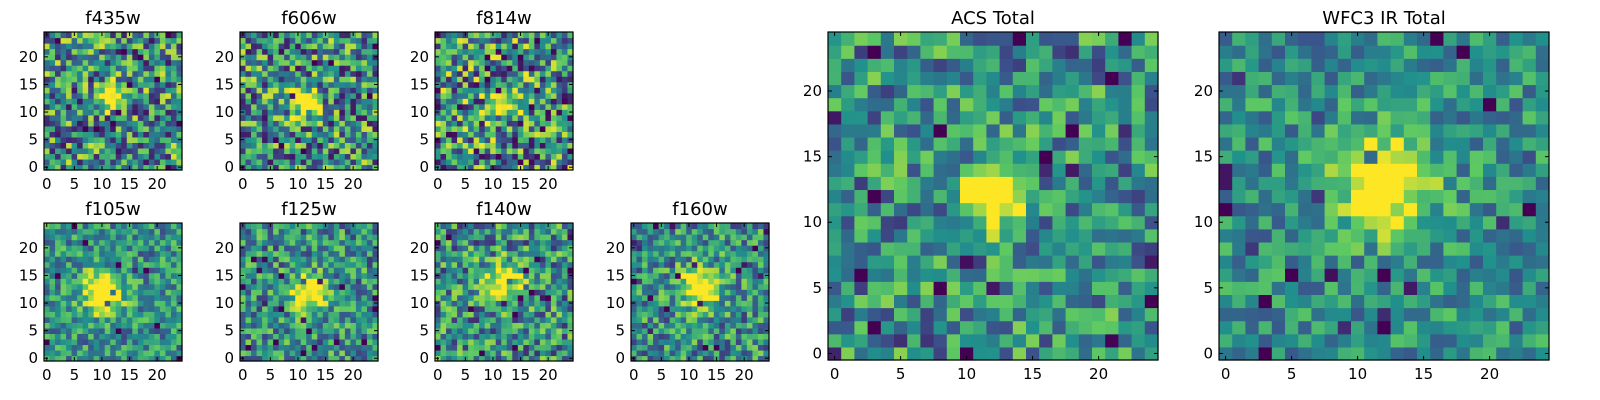 Image resolution: width=1600 pixels, height=400 pixels. Describe the element at coordinates (47, 375) in the screenshot. I see `x-tick-label: 0` at that location.